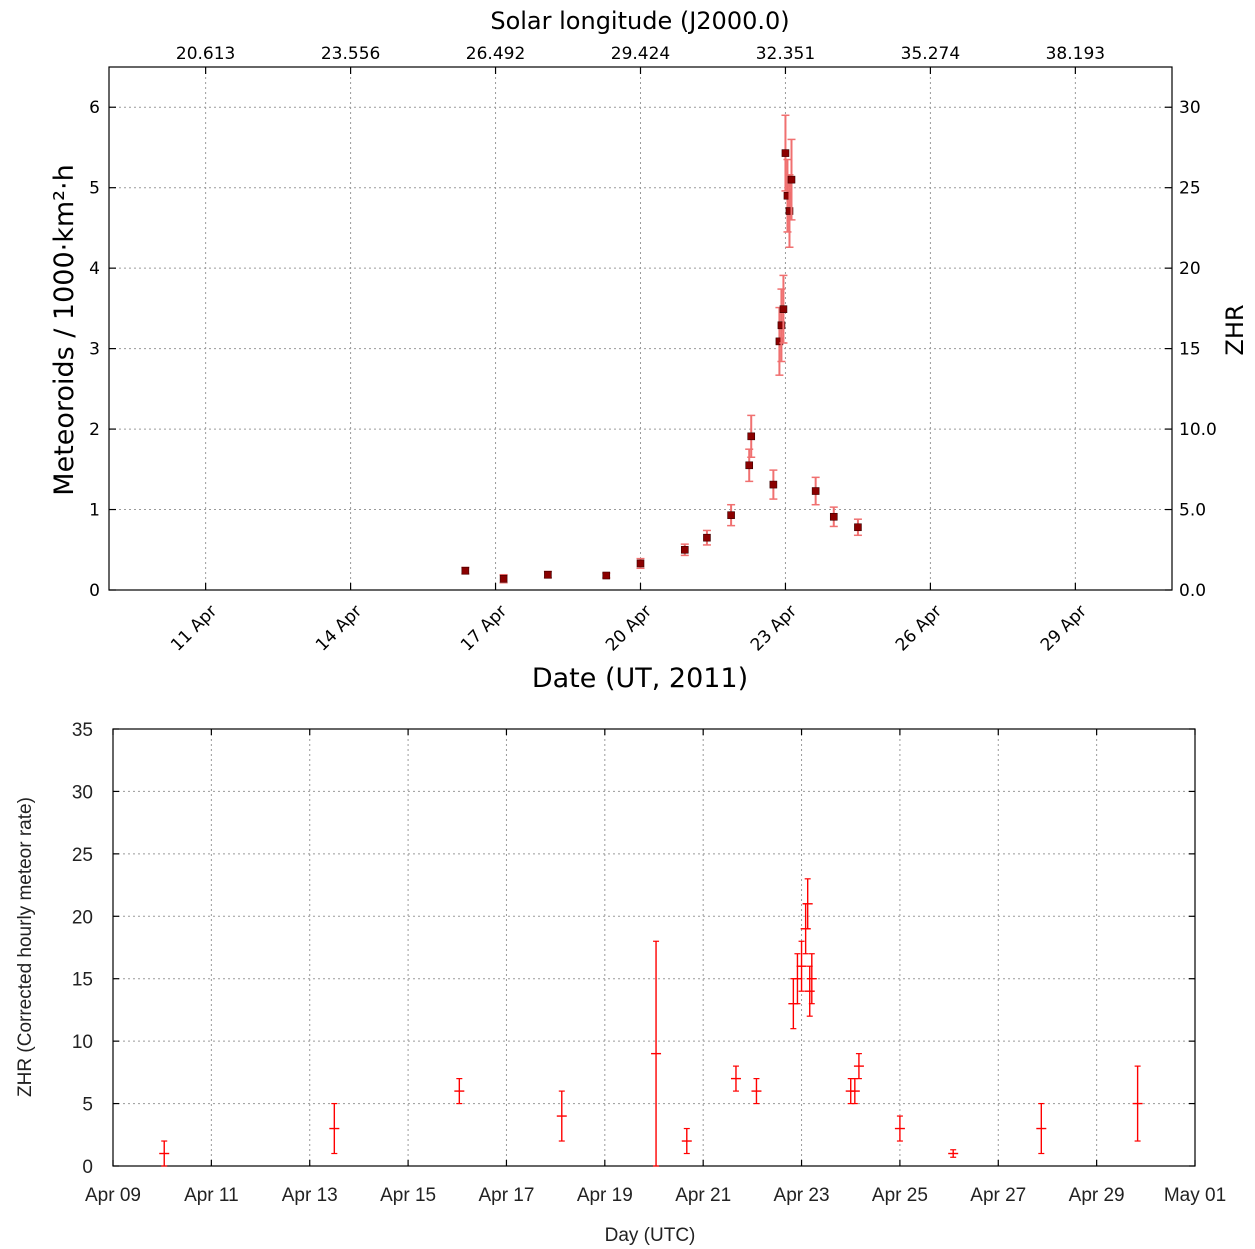  What do you see at coordinates (113, 1195) in the screenshot?
I see `bottom-chart-x-tick-label: Apr 09` at bounding box center [113, 1195].